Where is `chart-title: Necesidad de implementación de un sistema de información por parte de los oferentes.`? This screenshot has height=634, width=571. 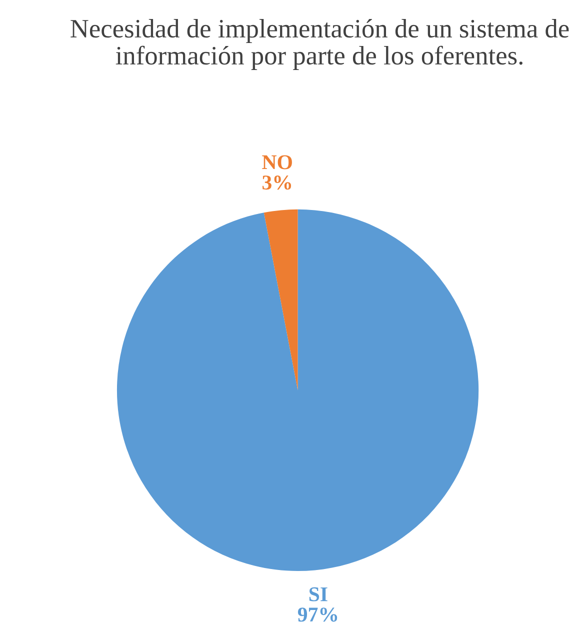
chart-title: Necesidad de implementación de un sistema de información por parte de los oferentes. is located at coordinates (319, 44).